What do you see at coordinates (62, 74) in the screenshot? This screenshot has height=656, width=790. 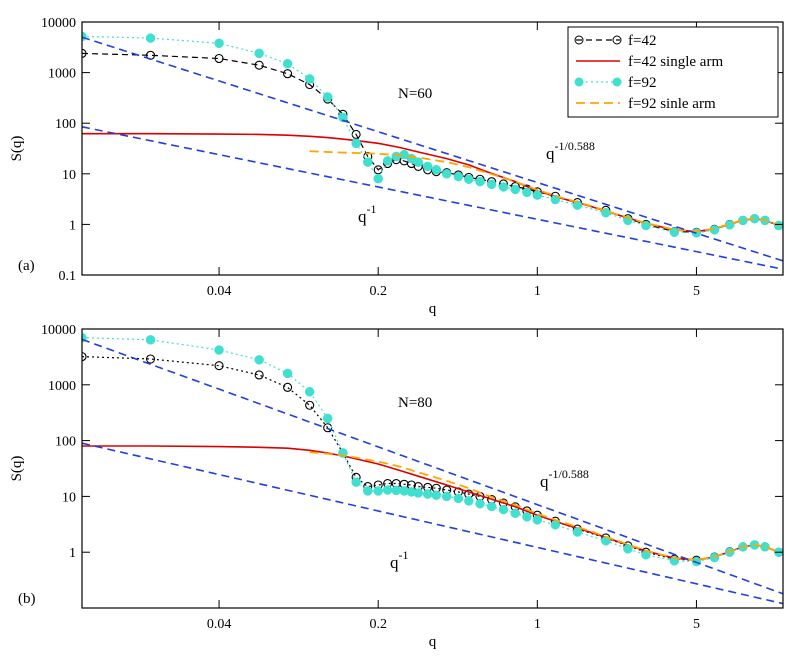 I see `y-tick-label: 1000` at bounding box center [62, 74].